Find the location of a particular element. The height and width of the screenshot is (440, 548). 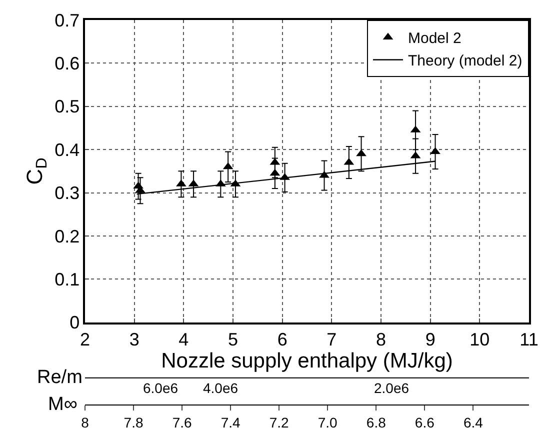

x2-tick-label: 7.2 is located at coordinates (279, 422).